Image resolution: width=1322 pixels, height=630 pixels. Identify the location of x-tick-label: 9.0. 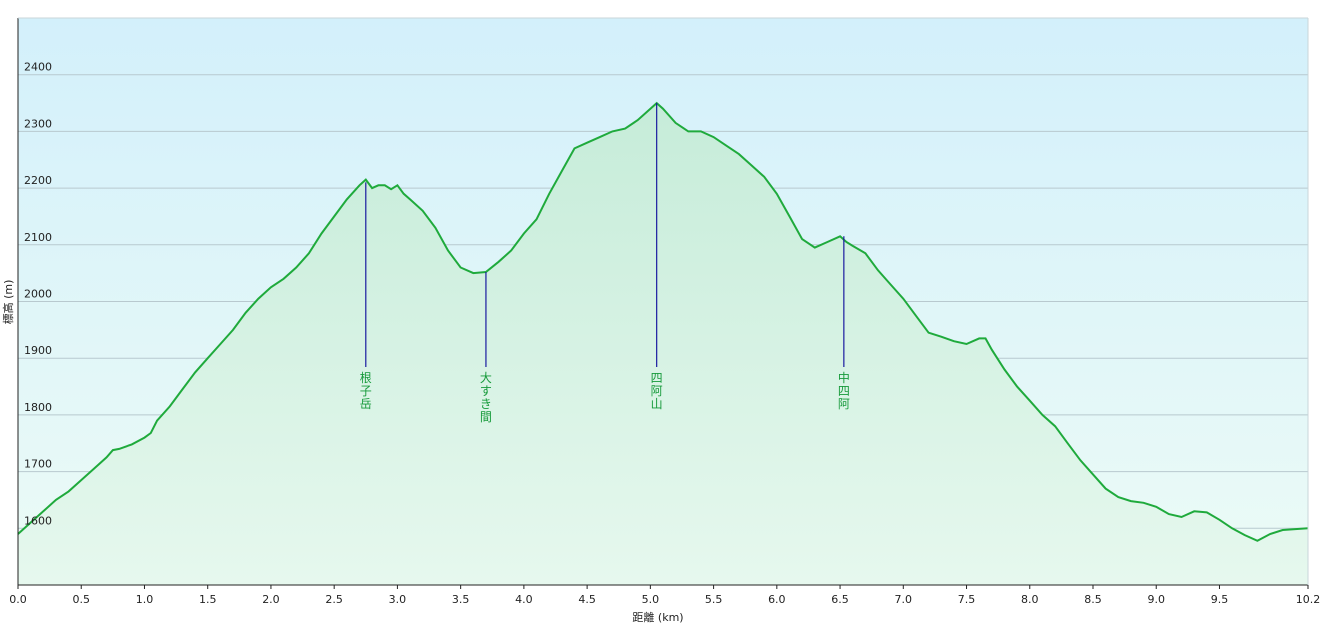
(1156, 599).